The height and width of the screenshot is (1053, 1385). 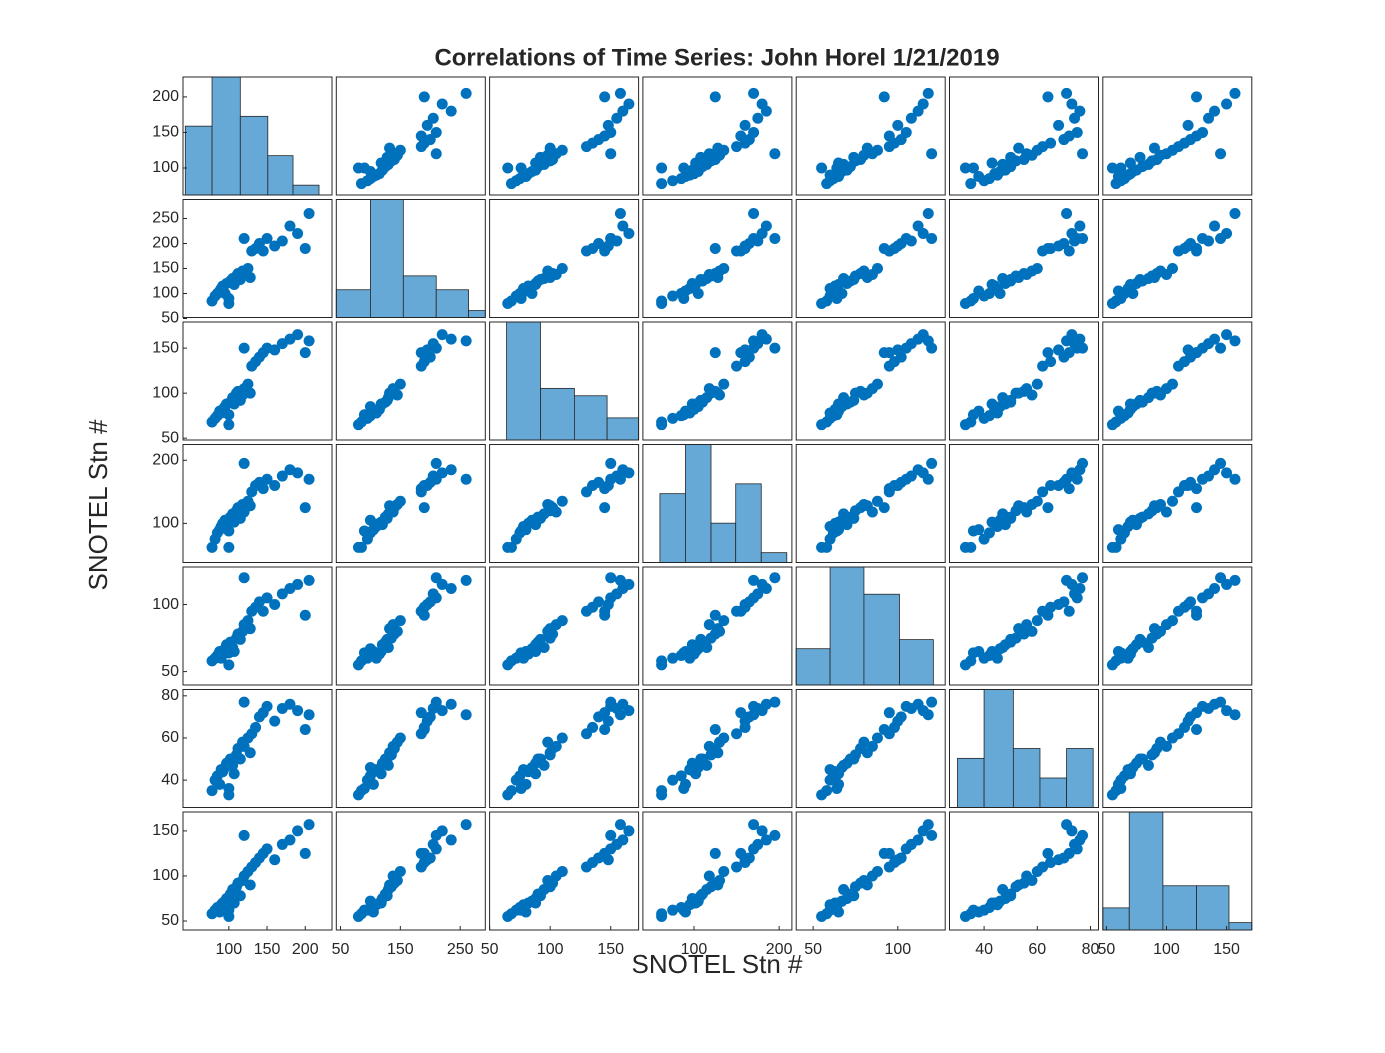 What do you see at coordinates (400, 949) in the screenshot?
I see `x-tick-label: 150` at bounding box center [400, 949].